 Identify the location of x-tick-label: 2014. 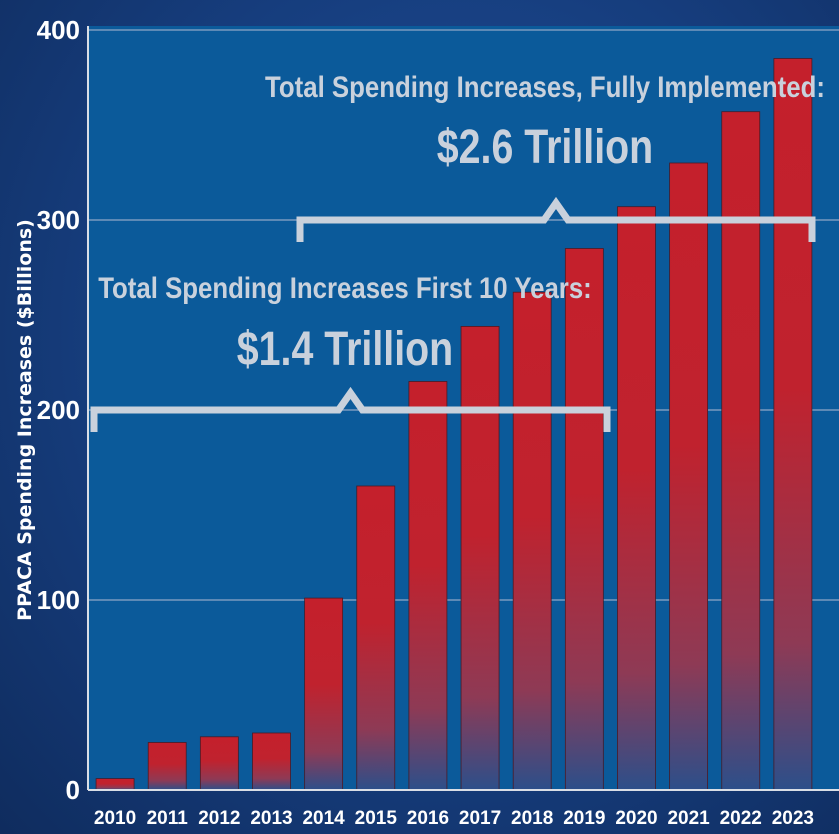
(323, 818).